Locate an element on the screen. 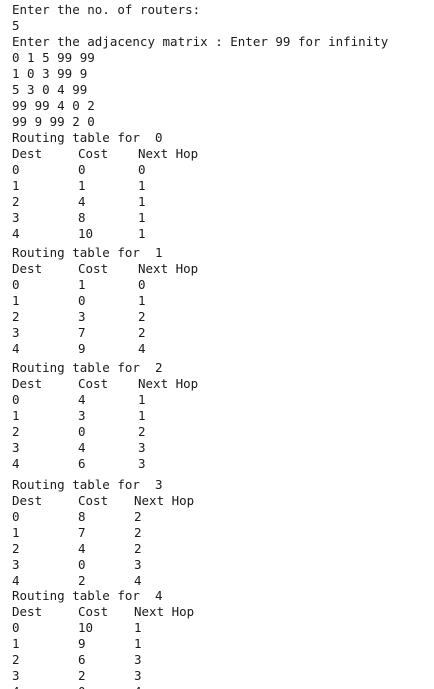 Image resolution: width=434 pixels, height=689 pixels. table-row: 4 0 4 is located at coordinates (217, 686).